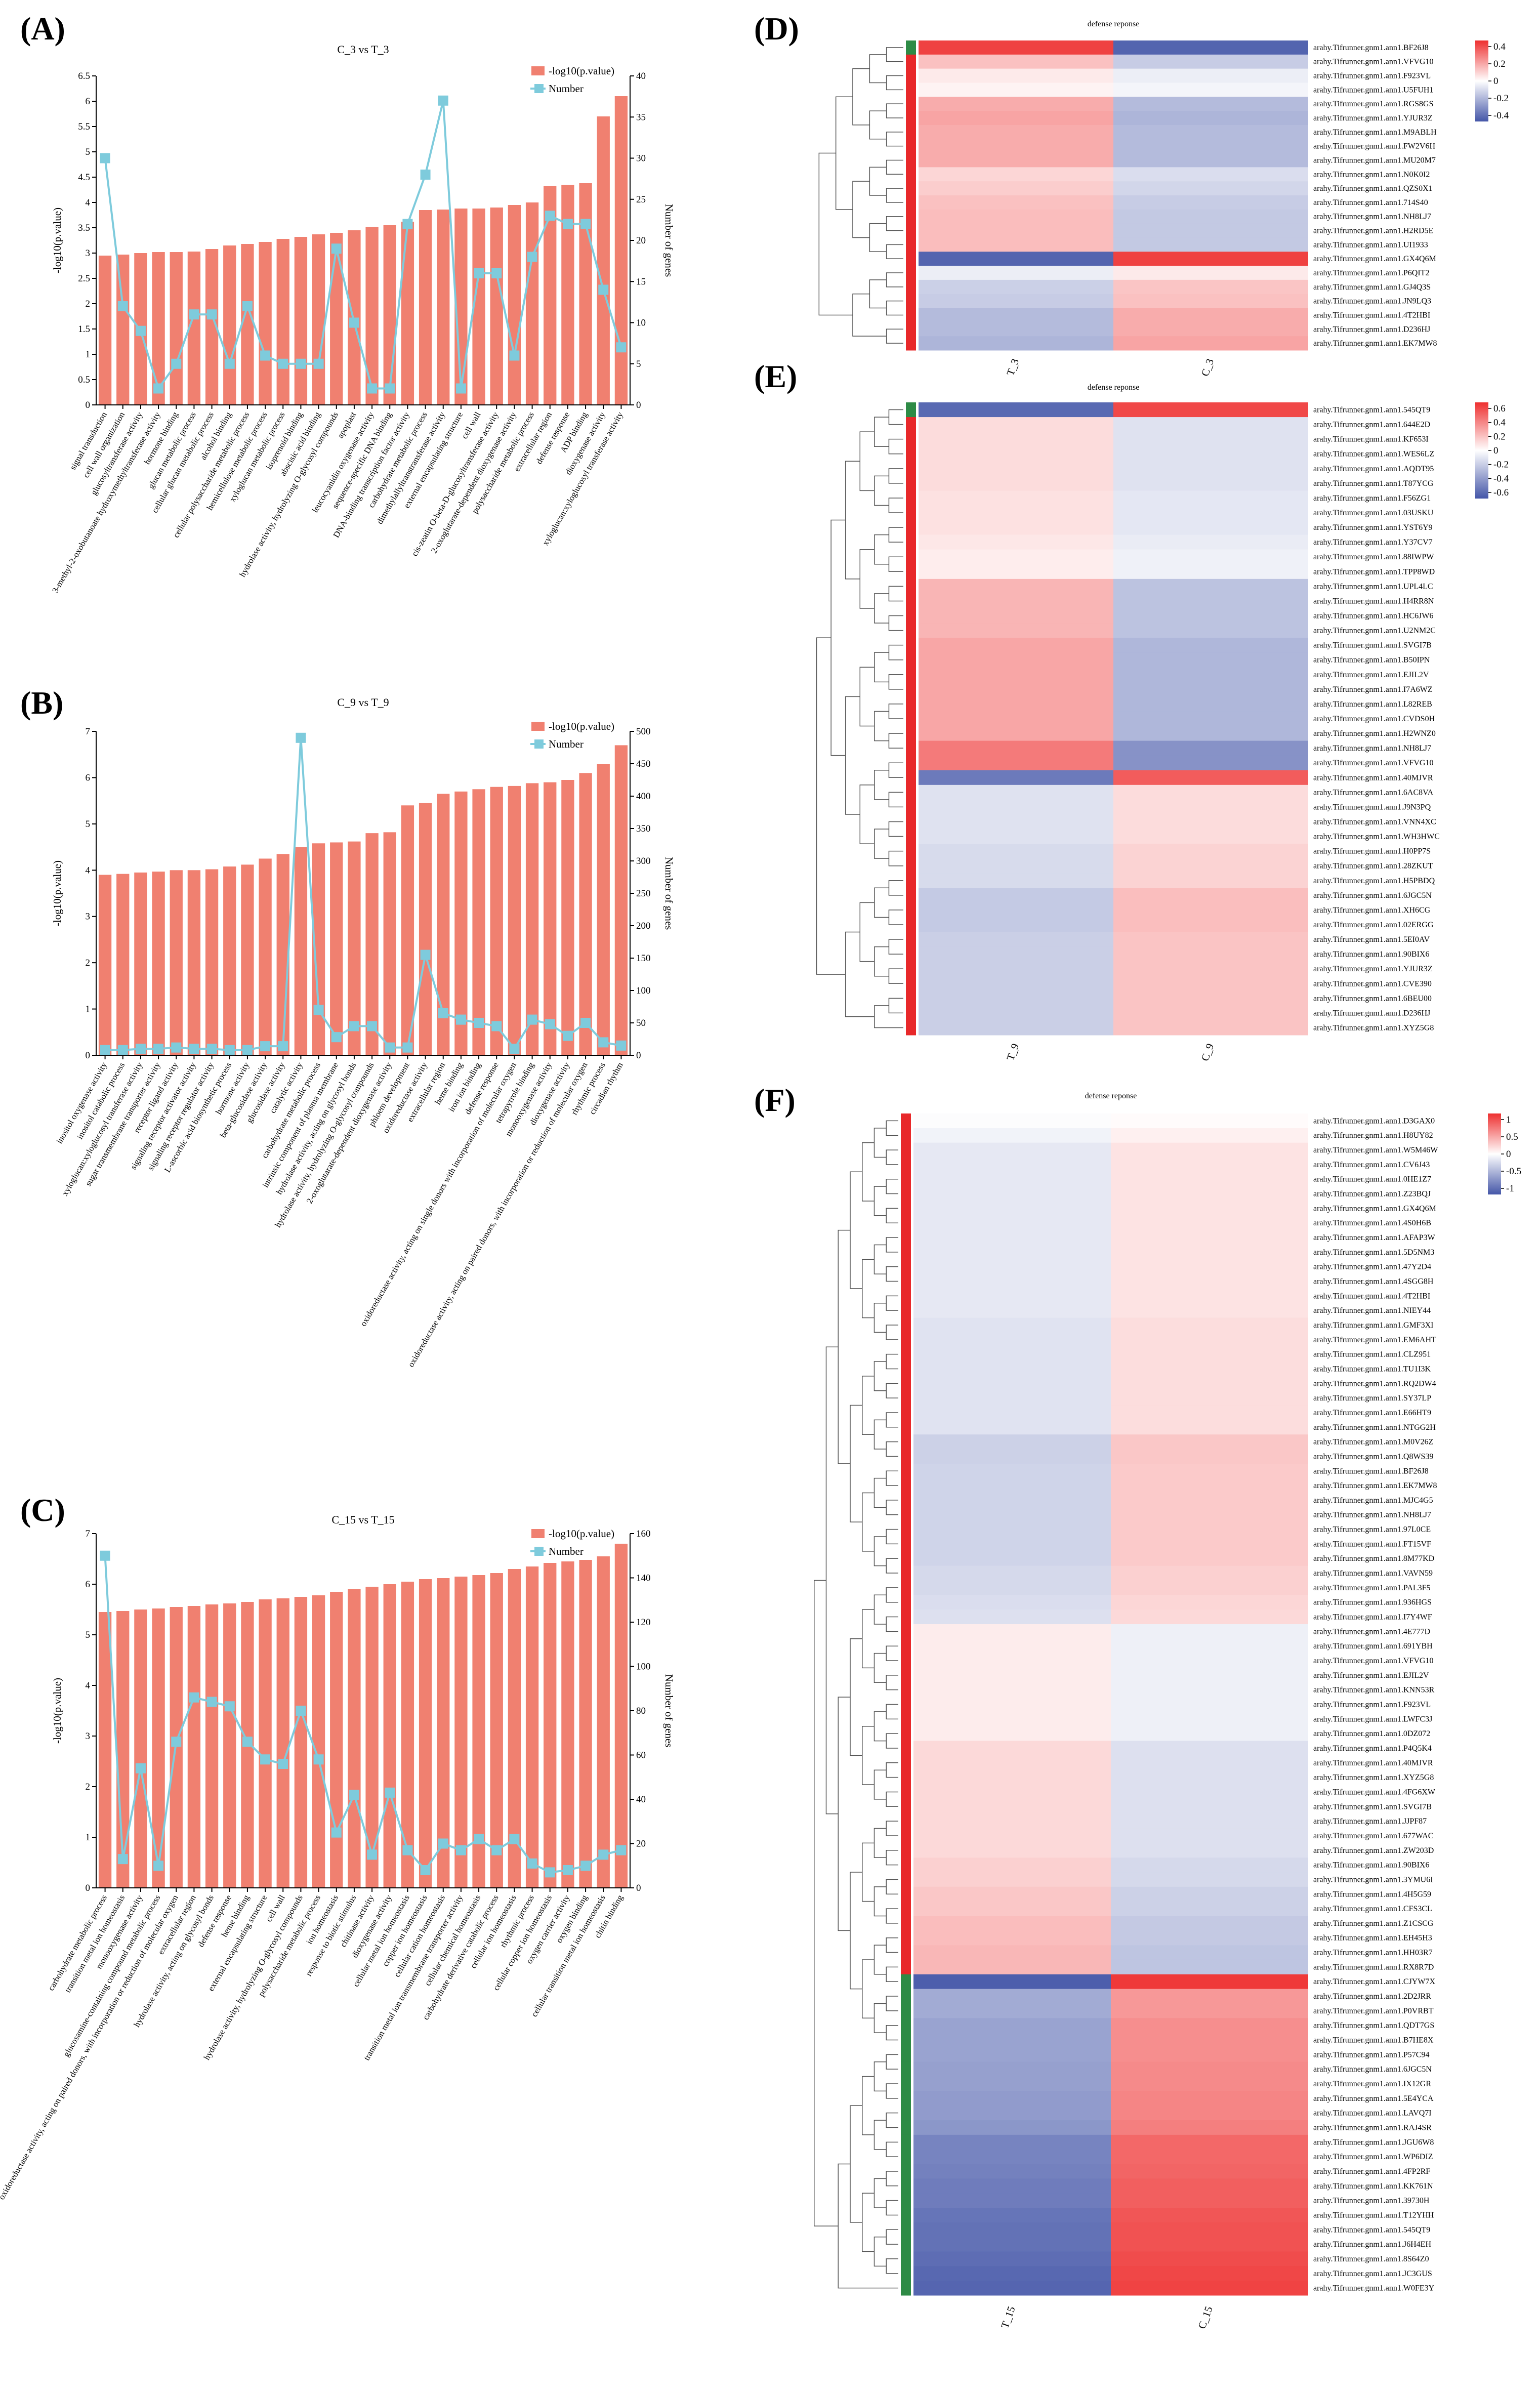 The image size is (1540, 2394). What do you see at coordinates (641, 76) in the screenshot?
I see `y2-tick-label: 40` at bounding box center [641, 76].